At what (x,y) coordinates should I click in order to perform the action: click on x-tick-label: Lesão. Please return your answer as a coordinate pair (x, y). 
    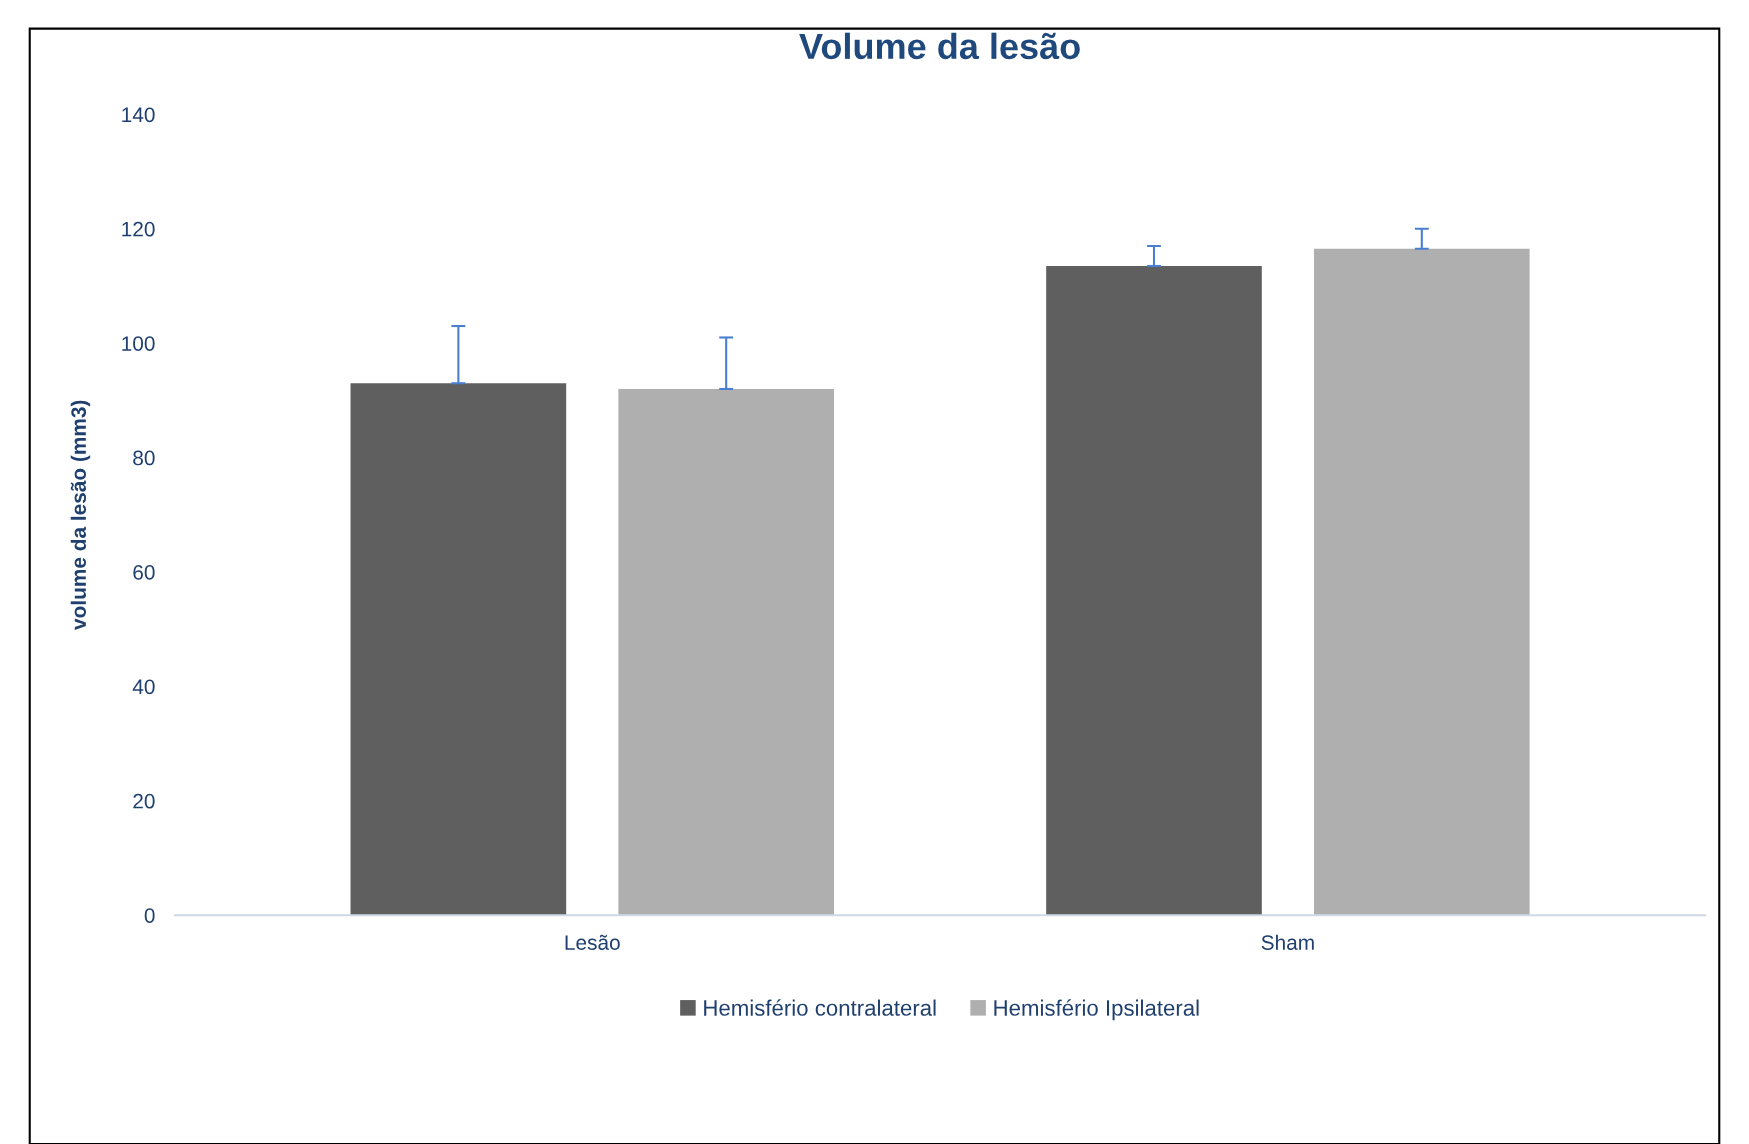
    Looking at the image, I should click on (592, 942).